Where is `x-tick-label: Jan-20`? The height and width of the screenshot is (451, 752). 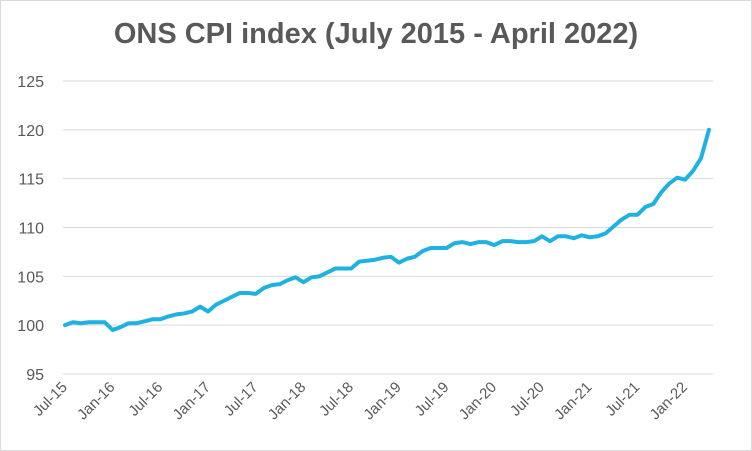
x-tick-label: Jan-20 is located at coordinates (478, 401).